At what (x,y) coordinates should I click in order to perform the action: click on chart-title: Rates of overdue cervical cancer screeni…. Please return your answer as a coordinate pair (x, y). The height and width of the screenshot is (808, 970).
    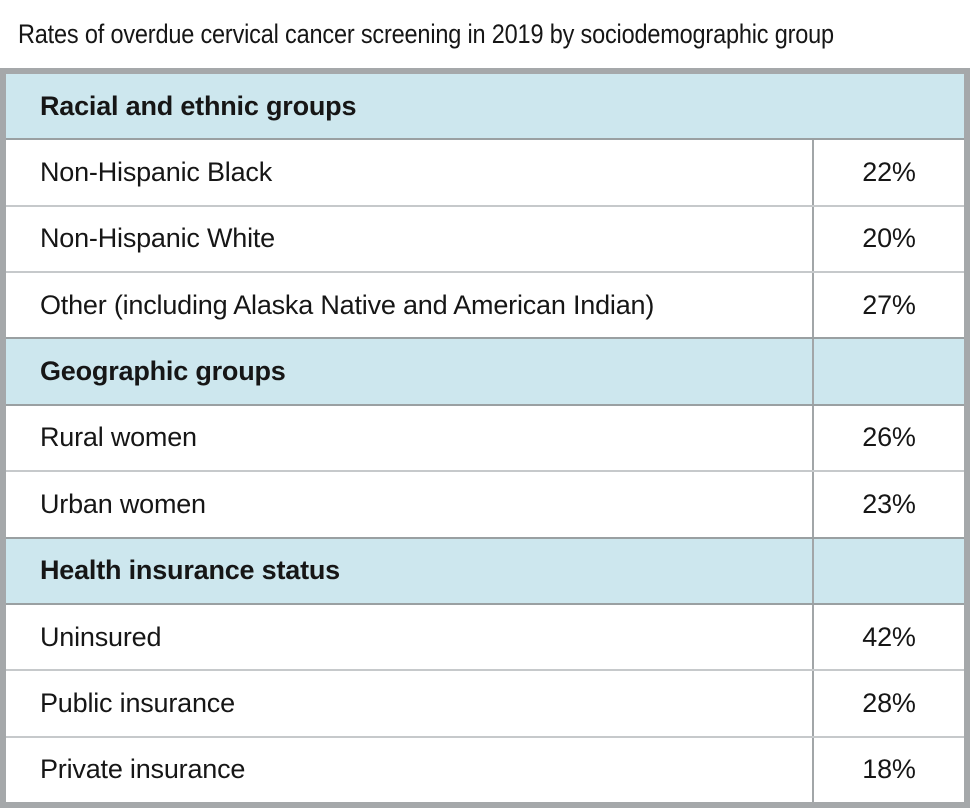
    Looking at the image, I should click on (485, 34).